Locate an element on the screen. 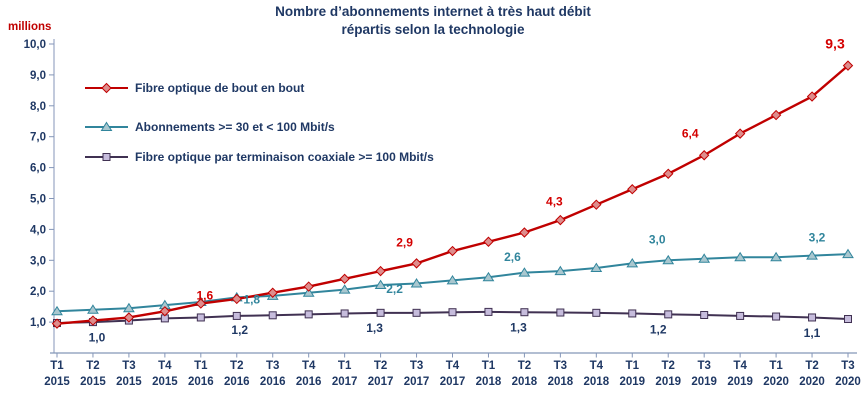 The image size is (865, 403). y-axis-tick-label: 8,0 is located at coordinates (38, 107).